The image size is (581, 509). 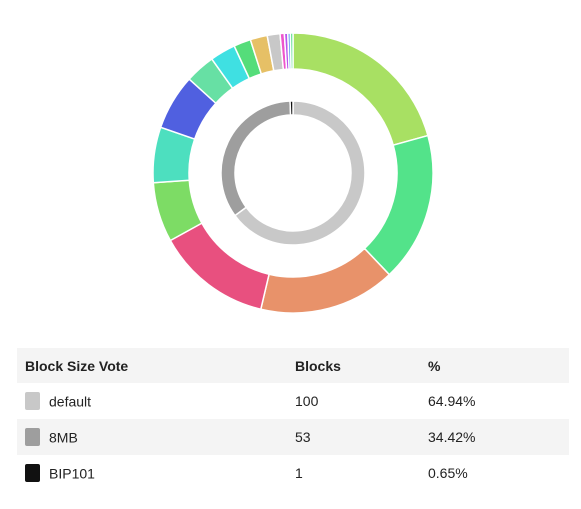 What do you see at coordinates (307, 401) in the screenshot?
I see `blocks-cell: 100` at bounding box center [307, 401].